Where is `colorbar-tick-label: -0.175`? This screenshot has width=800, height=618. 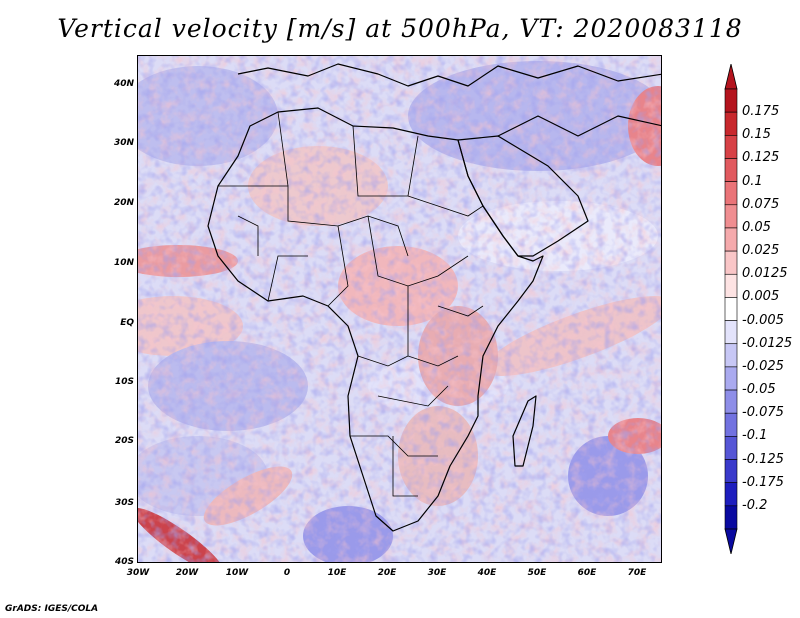 colorbar-tick-label: -0.175 is located at coordinates (763, 482).